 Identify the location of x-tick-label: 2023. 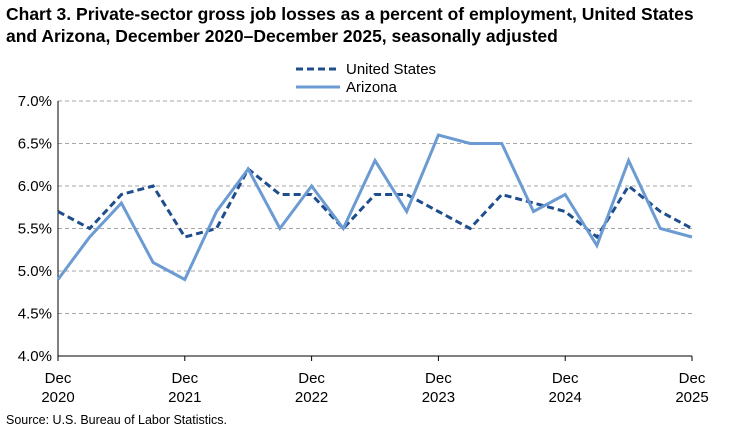
(438, 397).